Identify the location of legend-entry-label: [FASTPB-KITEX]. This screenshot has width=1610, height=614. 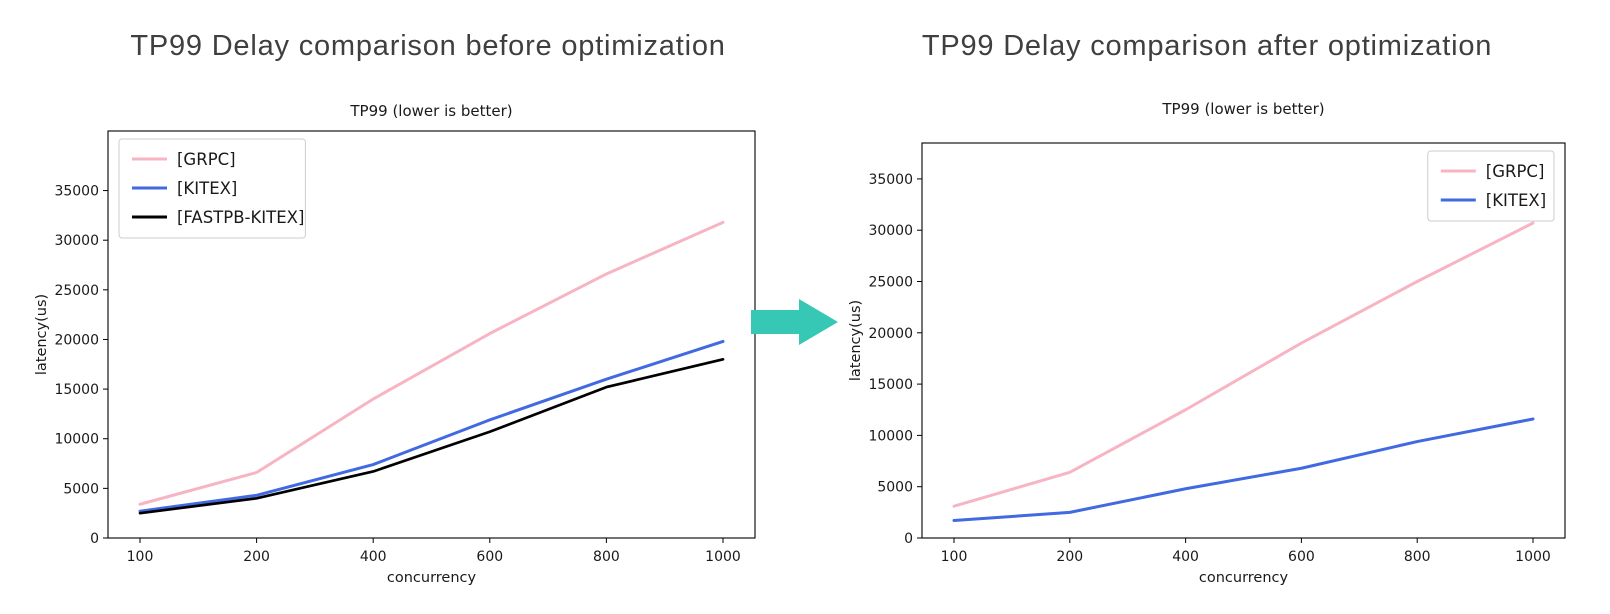
(240, 217).